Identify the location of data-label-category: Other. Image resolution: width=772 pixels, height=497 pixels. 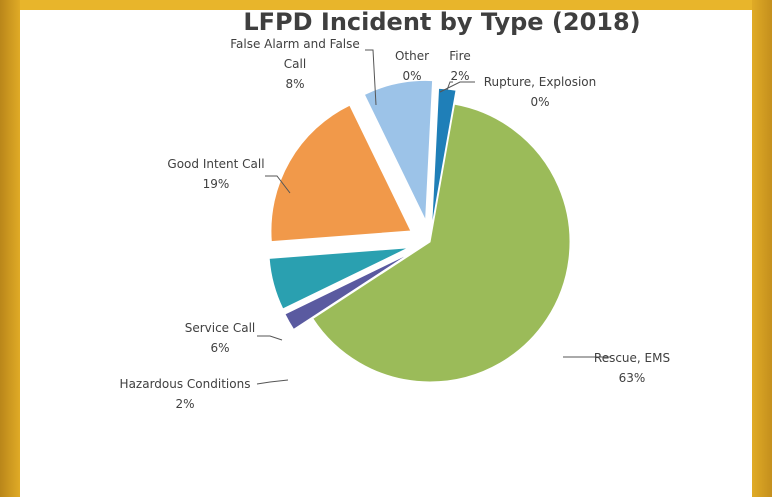
(412, 56).